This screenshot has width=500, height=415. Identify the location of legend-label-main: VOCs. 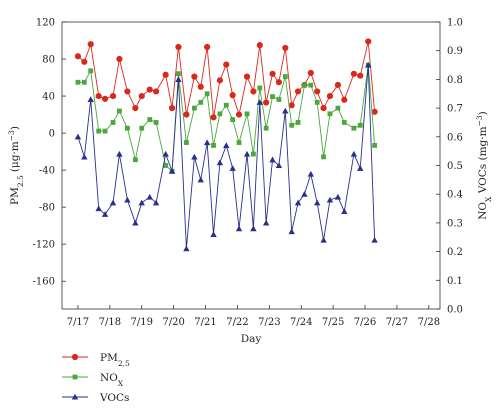
(114, 398).